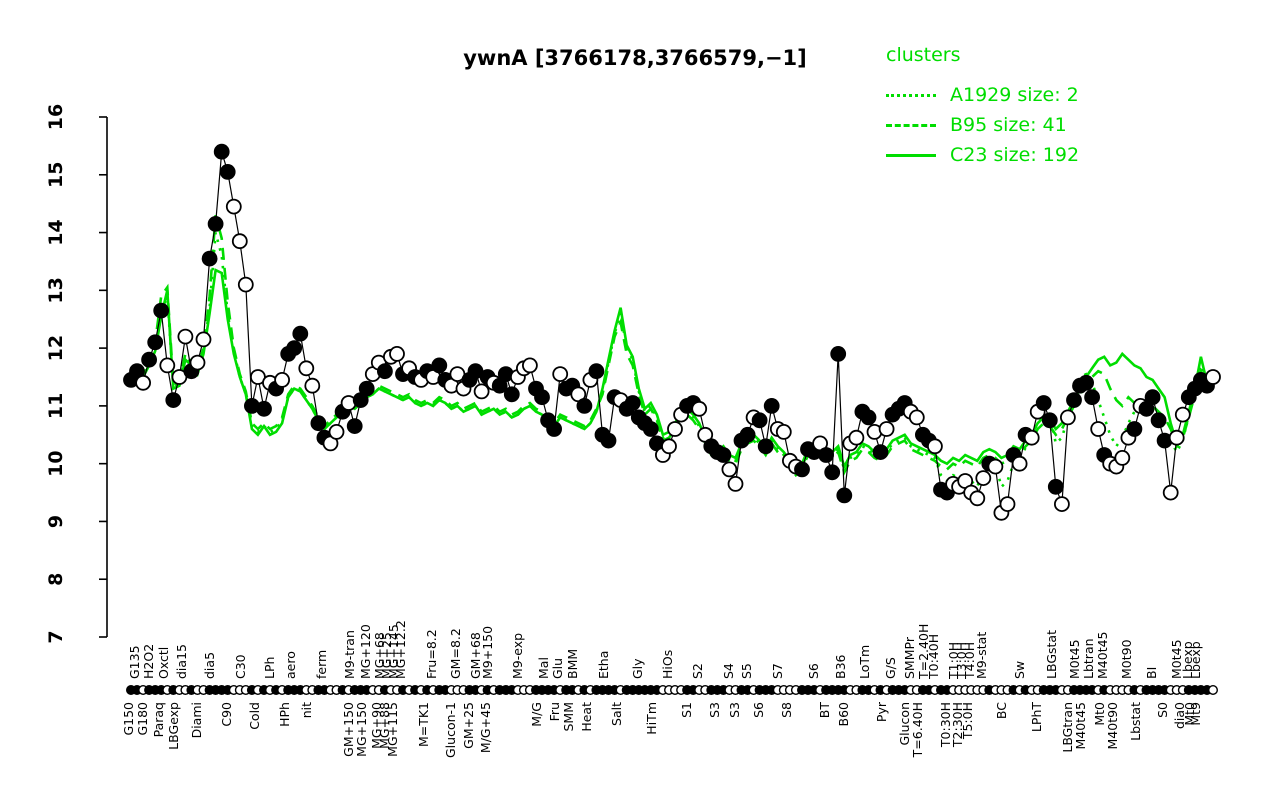  I want to click on legend-label: C23 size: 192, so click(1015, 155).